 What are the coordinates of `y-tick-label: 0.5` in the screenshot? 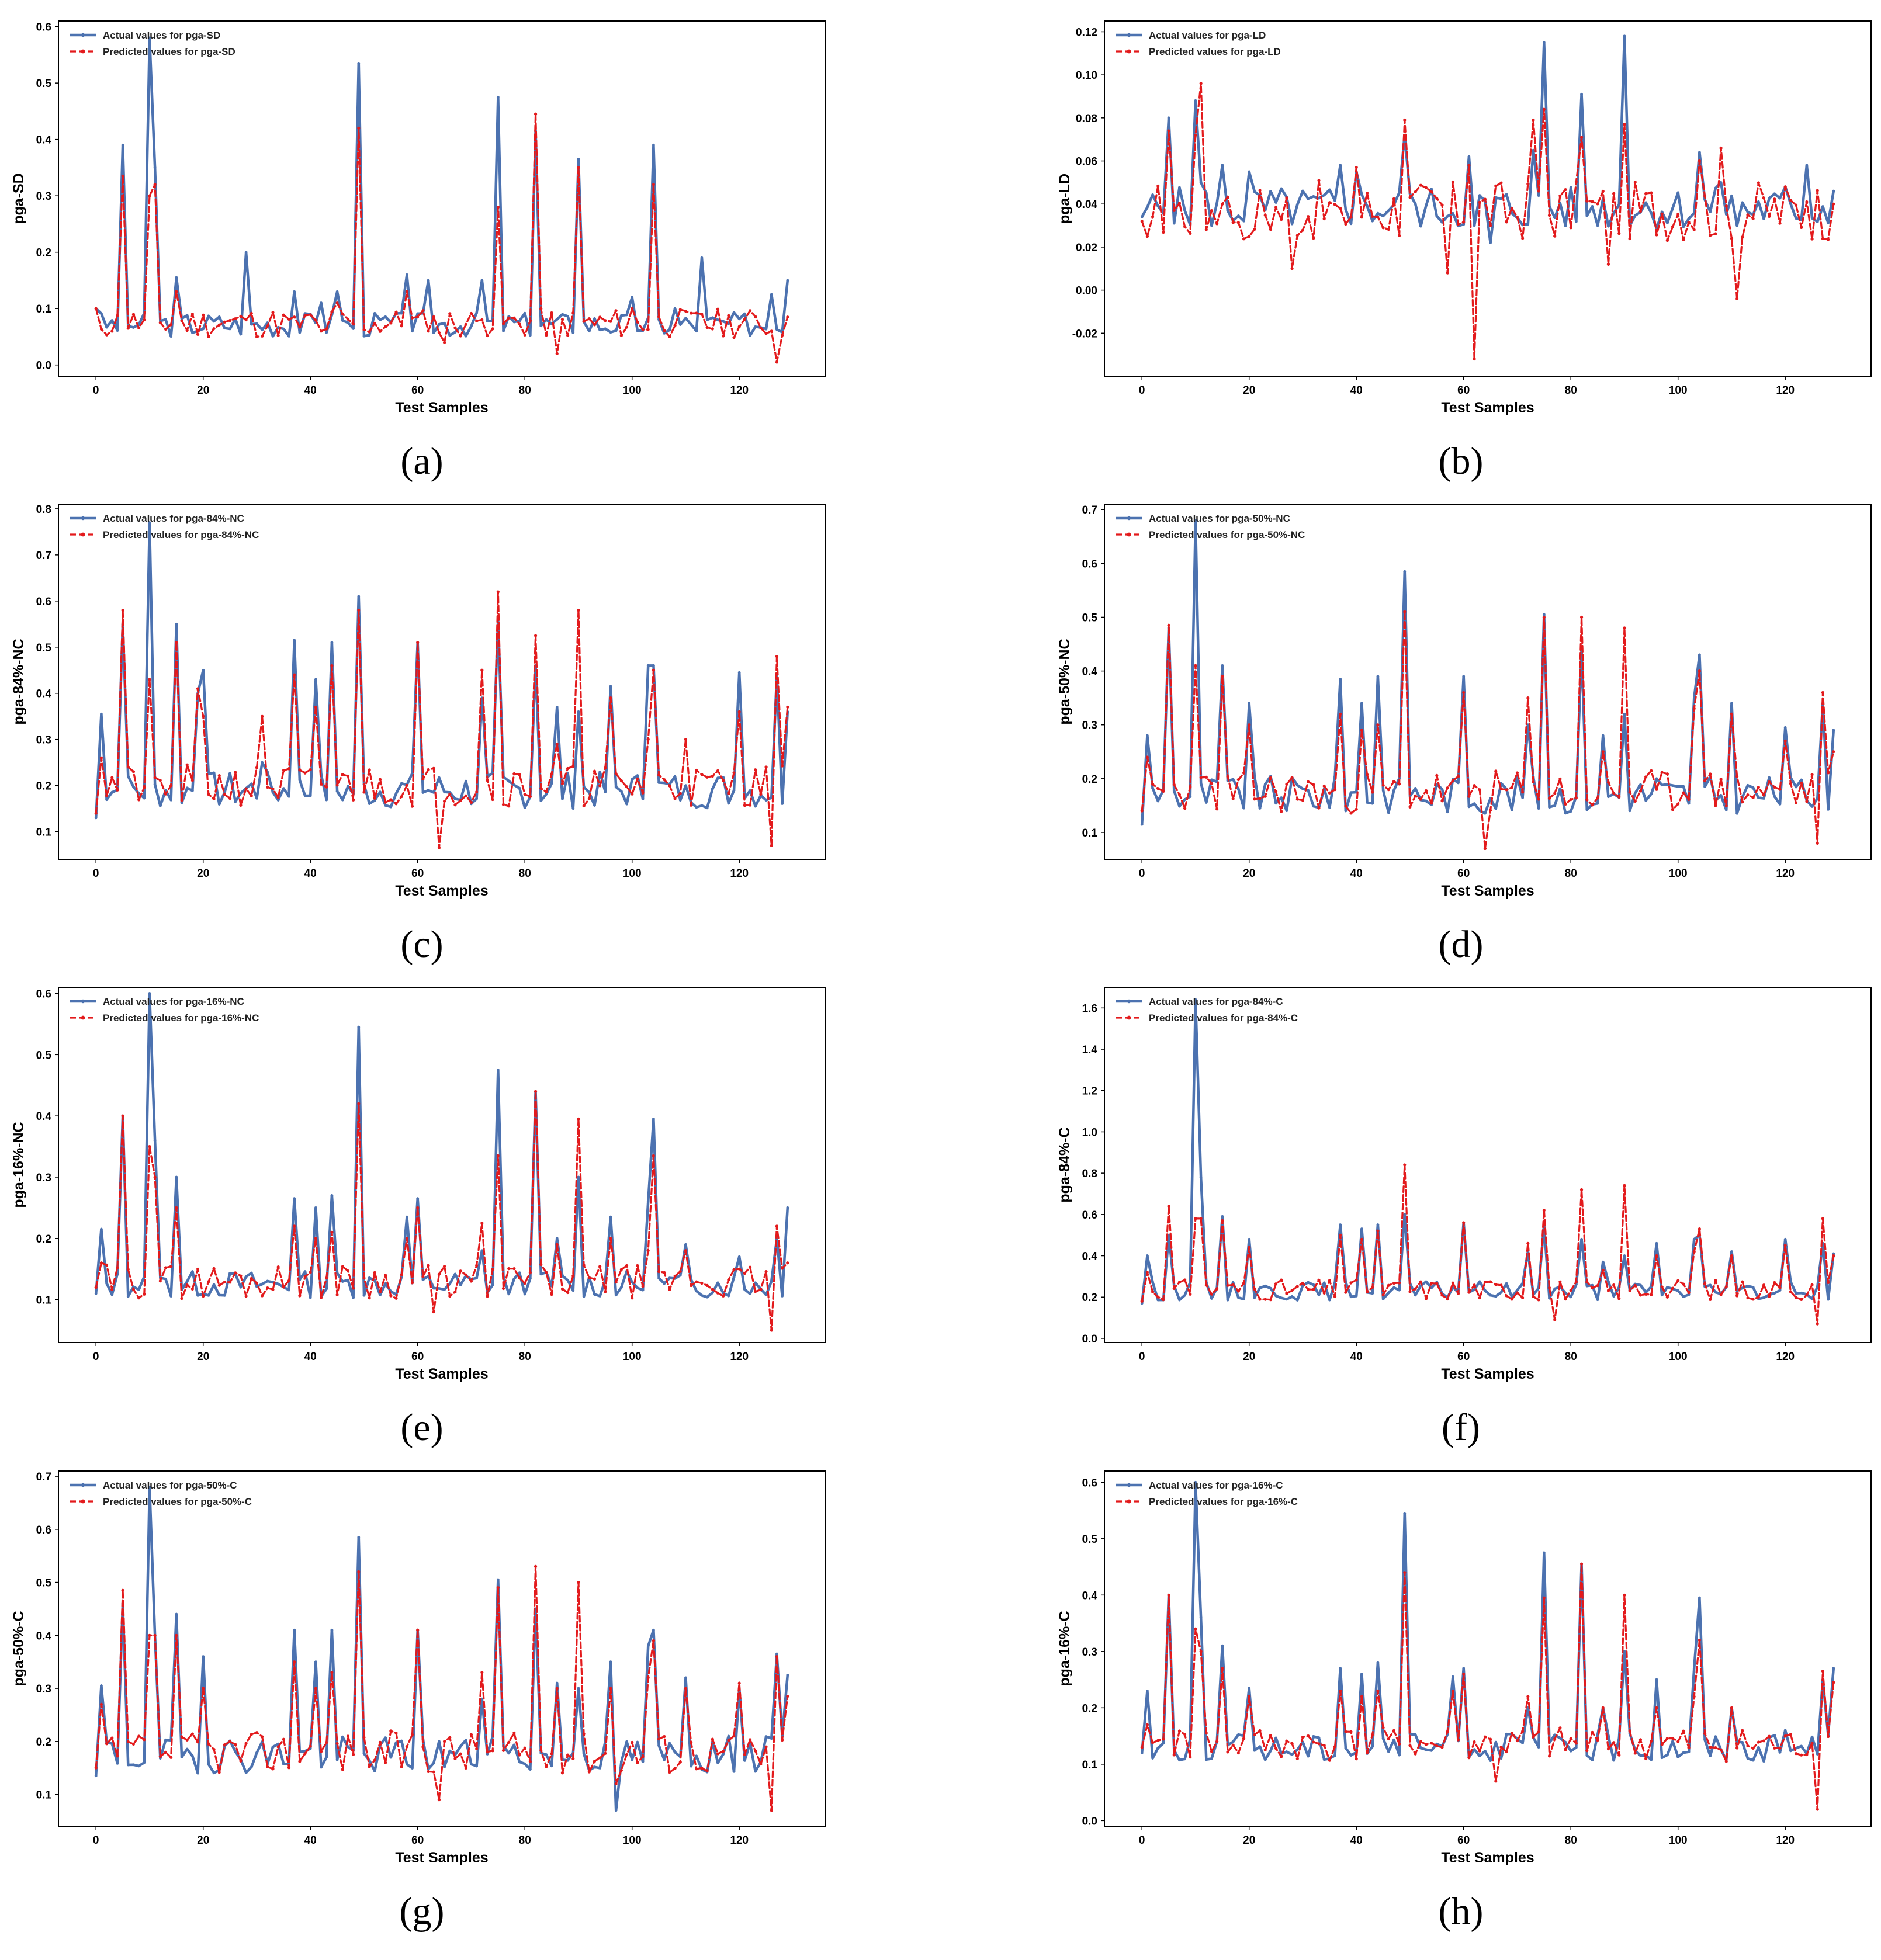 It's located at (44, 1583).